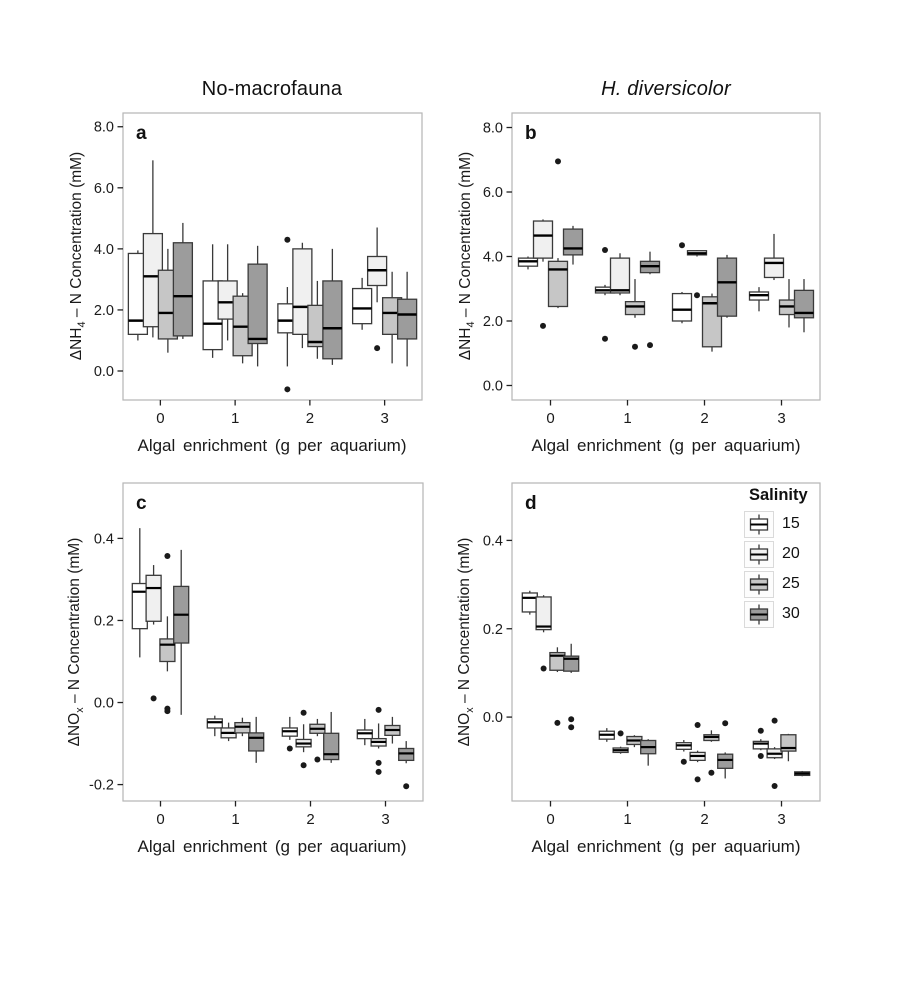  What do you see at coordinates (791, 583) in the screenshot?
I see `legend-label: 25` at bounding box center [791, 583].